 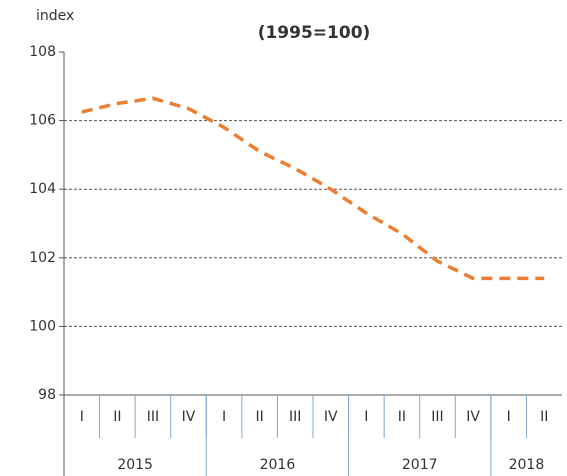 I want to click on y-tick-label: 106, so click(x=42, y=121).